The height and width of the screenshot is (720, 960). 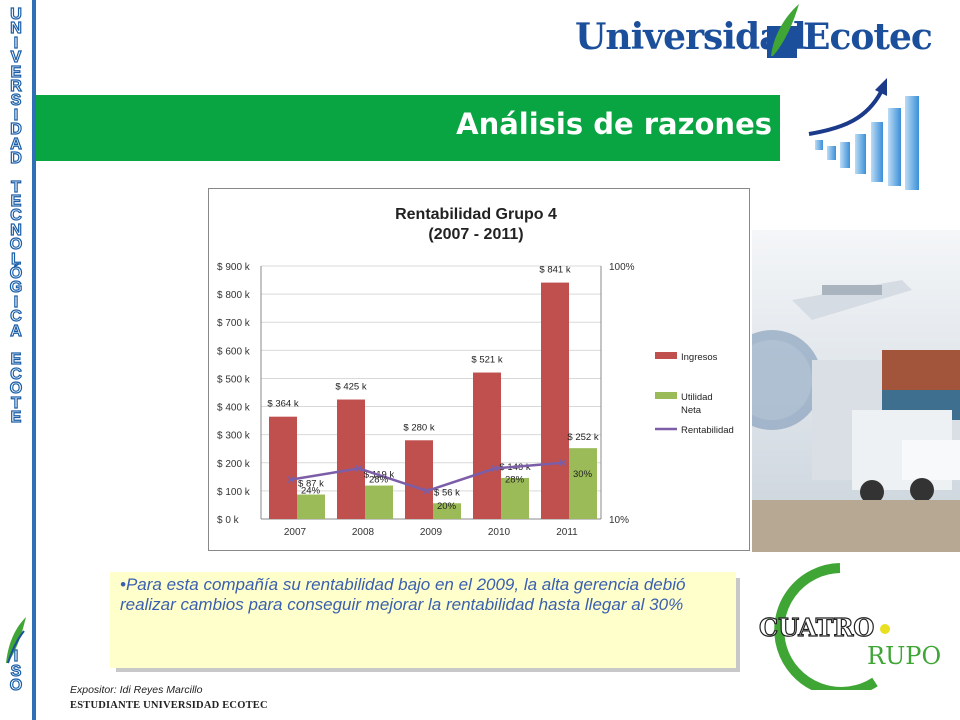 I want to click on chart-title: Rentabilidad Grupo 4, so click(x=476, y=214).